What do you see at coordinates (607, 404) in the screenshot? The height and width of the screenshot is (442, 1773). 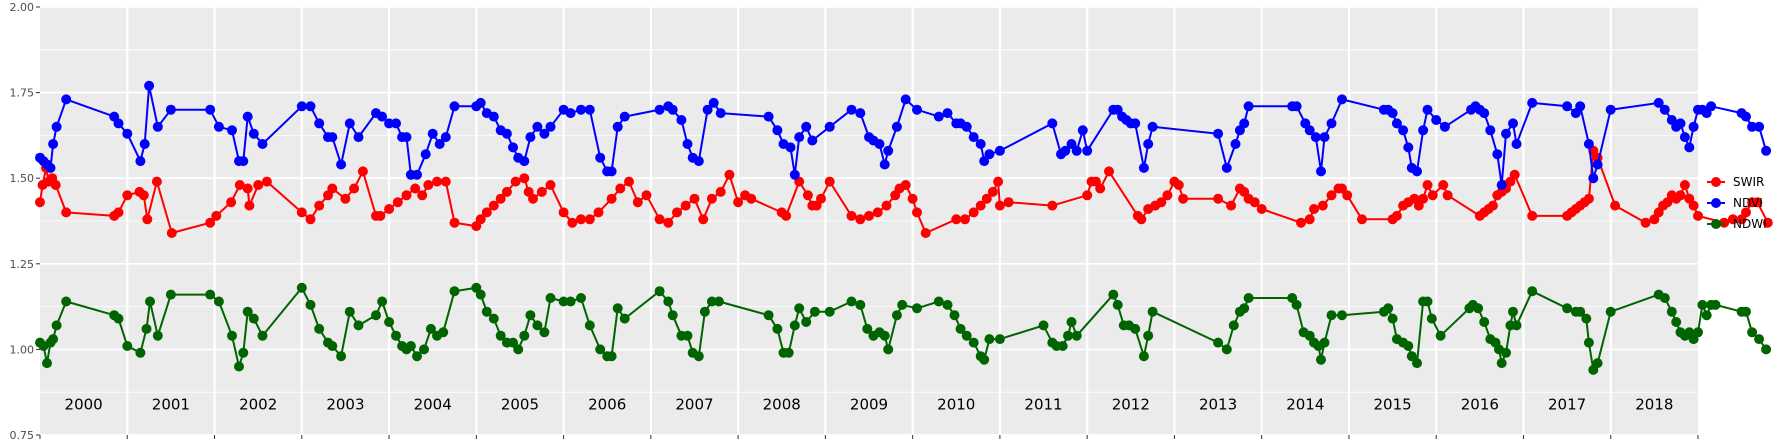 I see `year-label: 2006` at bounding box center [607, 404].